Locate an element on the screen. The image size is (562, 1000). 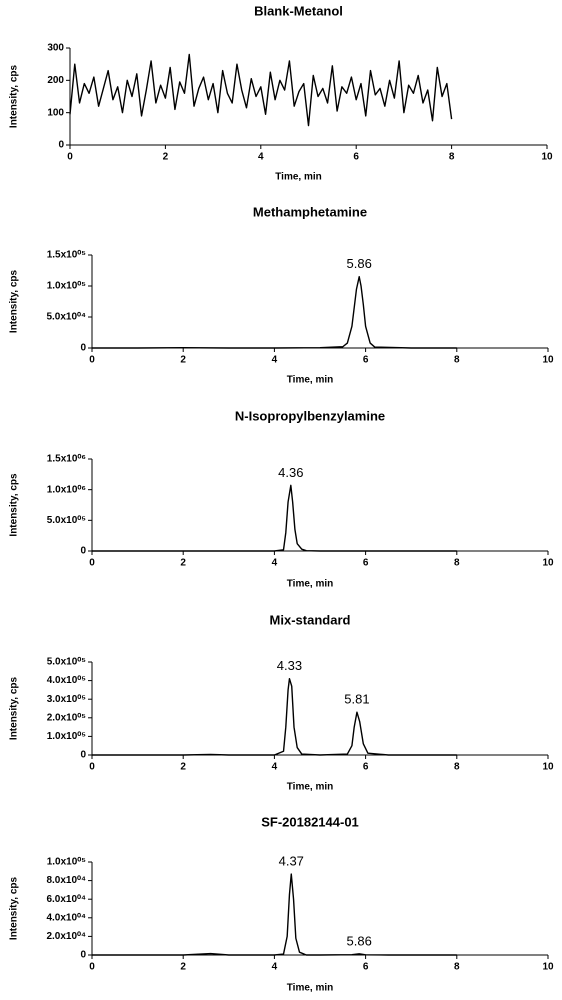
y-tick-label: 2.0x10⁰⁴ is located at coordinates (66, 936).